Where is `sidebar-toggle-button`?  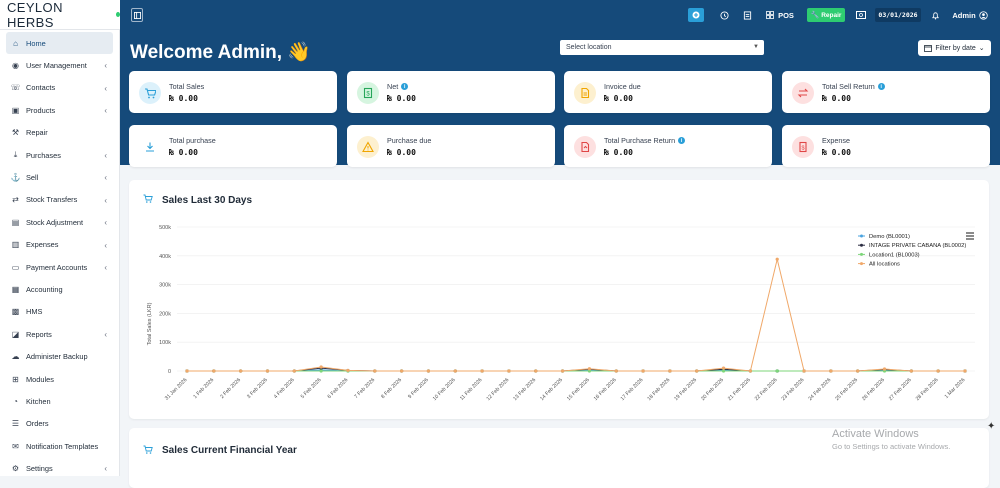 sidebar-toggle-button is located at coordinates (137, 15).